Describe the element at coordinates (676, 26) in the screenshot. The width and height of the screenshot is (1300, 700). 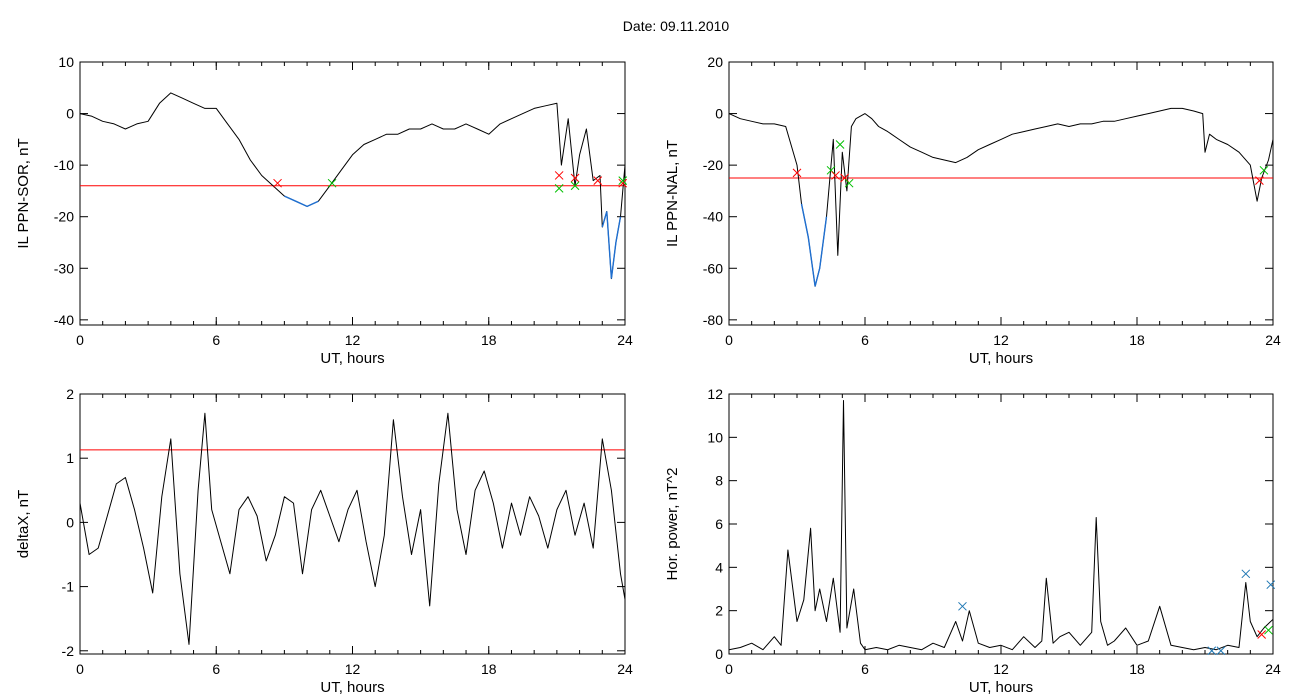
I see `page-title: Date: 09.11.2010` at that location.